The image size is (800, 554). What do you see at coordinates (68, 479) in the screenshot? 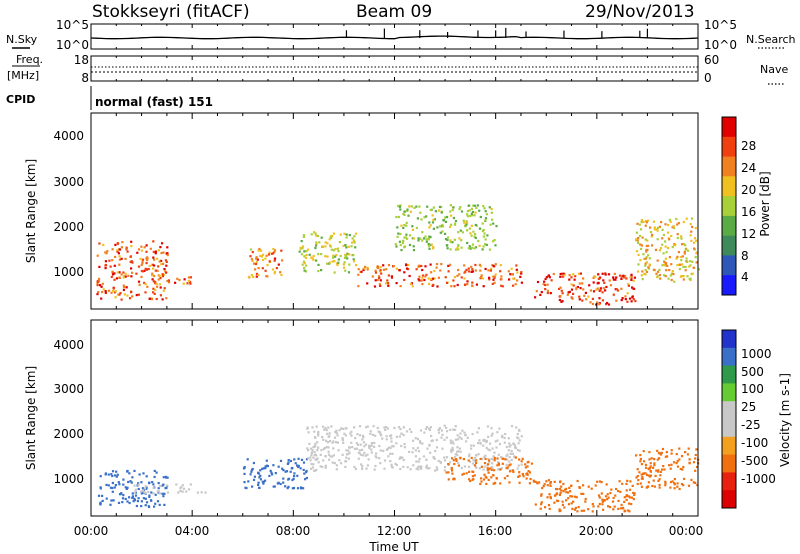
I see `velocity-ytick-1000: 1000` at bounding box center [68, 479].